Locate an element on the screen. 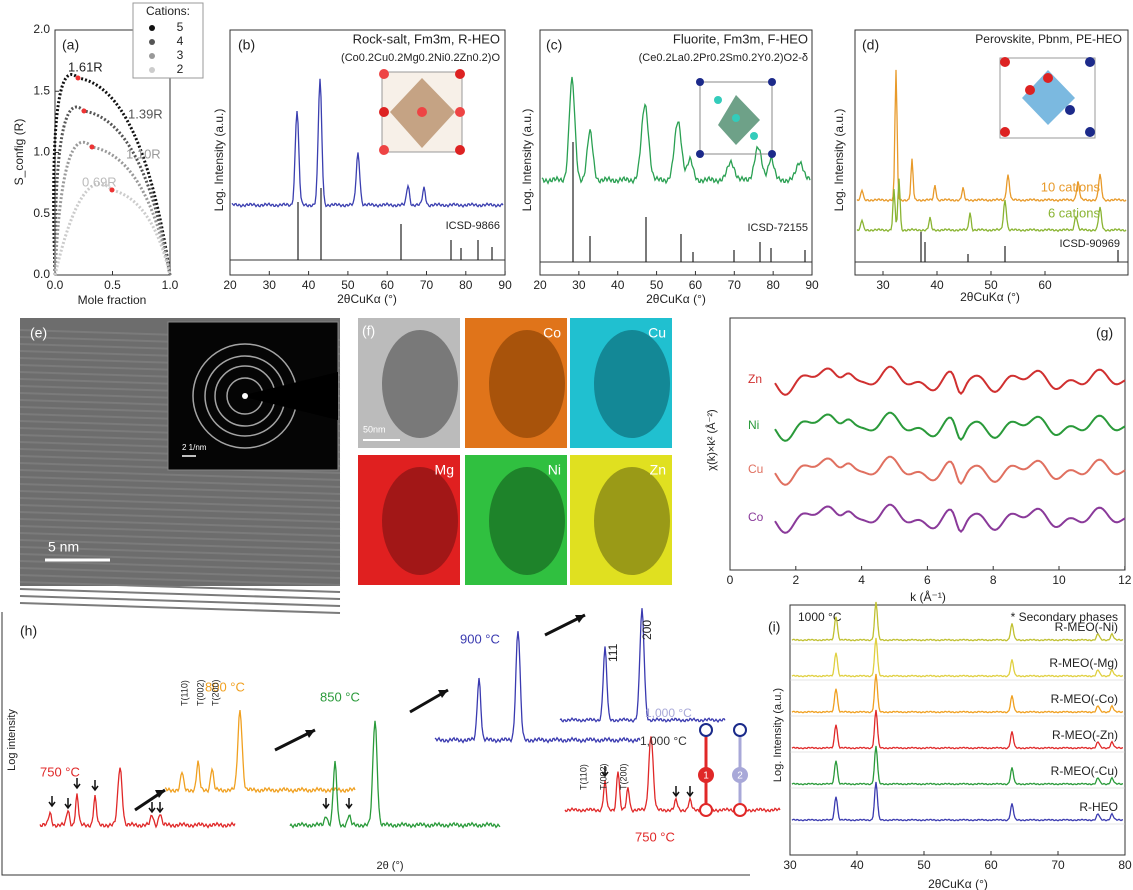 The image size is (1133, 890). octahedron is located at coordinates (1048, 97).